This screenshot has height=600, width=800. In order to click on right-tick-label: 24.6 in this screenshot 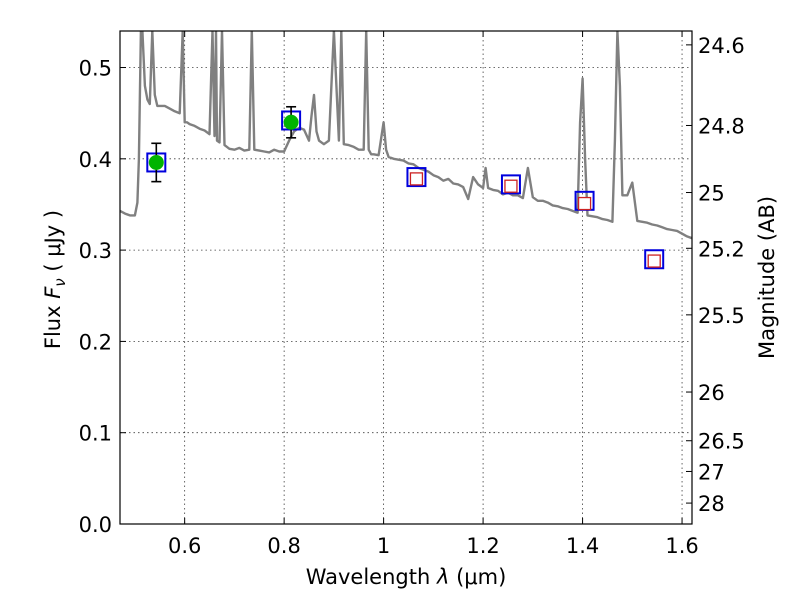, I will do `click(721, 46)`.